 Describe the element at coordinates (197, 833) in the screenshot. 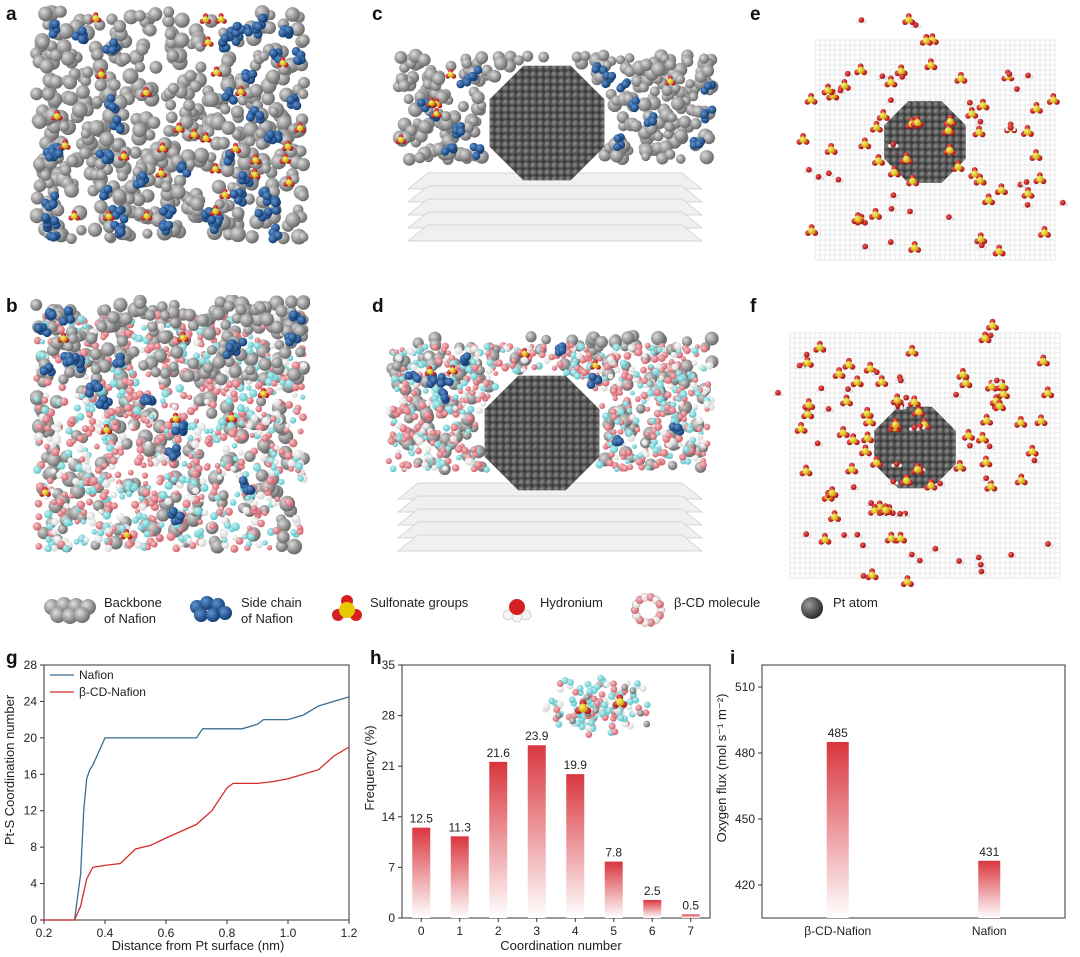

I see `chart-g-line-cd-nafion` at that location.